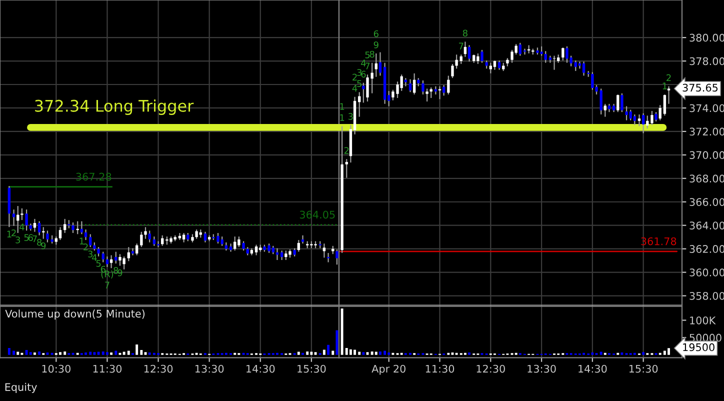 The height and width of the screenshot is (401, 724). Describe the element at coordinates (355, 88) in the screenshot. I see `annotation: 4` at that location.